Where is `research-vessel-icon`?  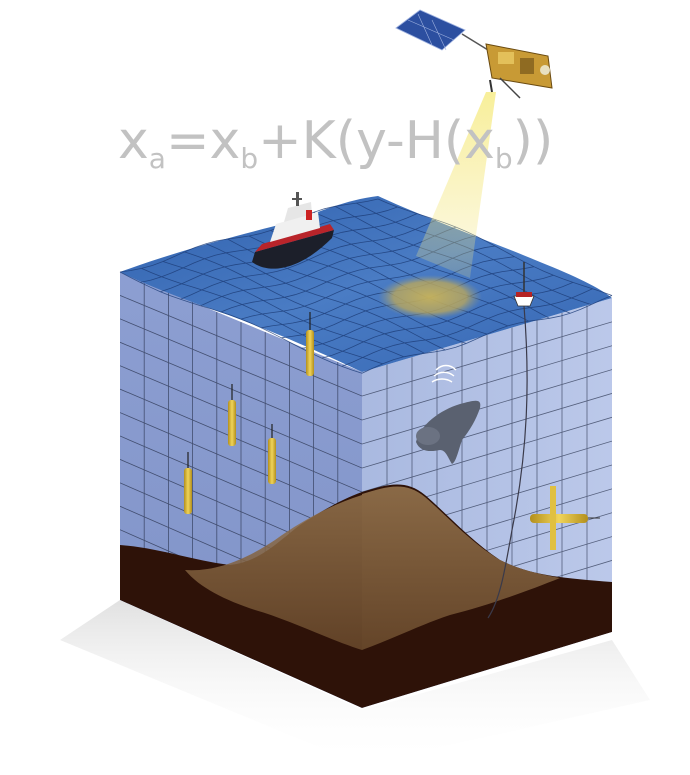
research-vessel-icon is located at coordinates (293, 230).